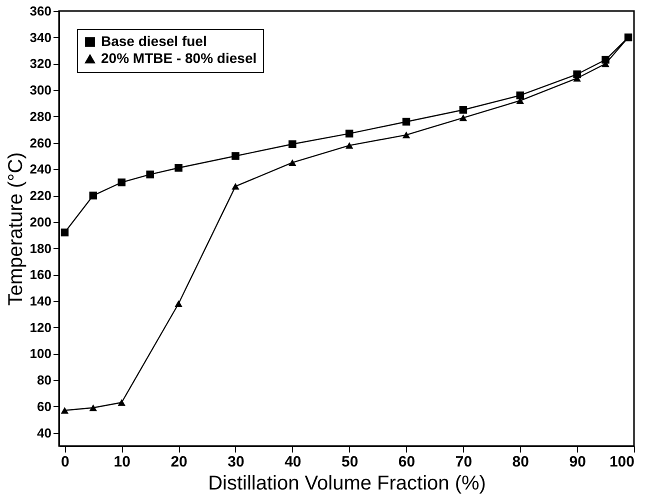 The image size is (647, 504). I want to click on x-tick-label: 10, so click(122, 462).